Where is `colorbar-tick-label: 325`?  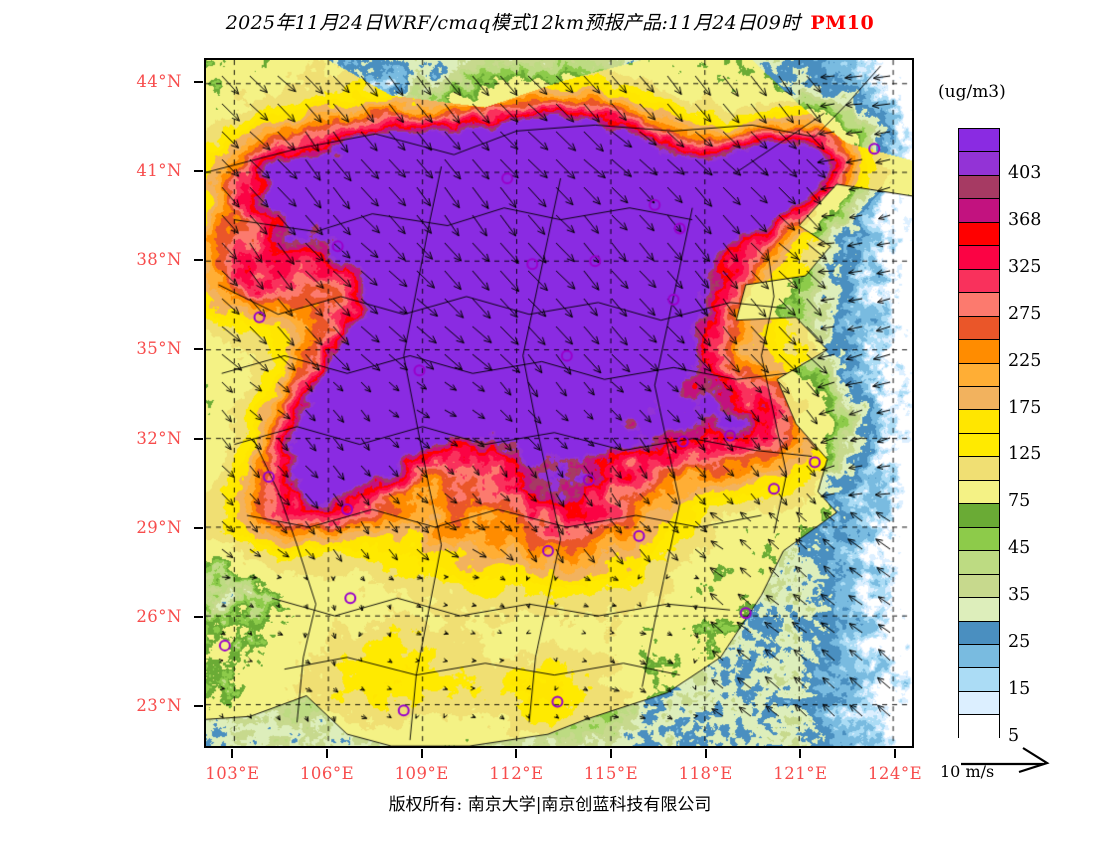
colorbar-tick-label: 325 is located at coordinates (1025, 266).